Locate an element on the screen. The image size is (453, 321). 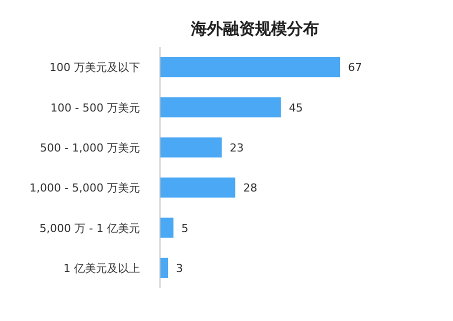
y-tick-label: 5,000 万 - 1 亿美元 is located at coordinates (90, 228).